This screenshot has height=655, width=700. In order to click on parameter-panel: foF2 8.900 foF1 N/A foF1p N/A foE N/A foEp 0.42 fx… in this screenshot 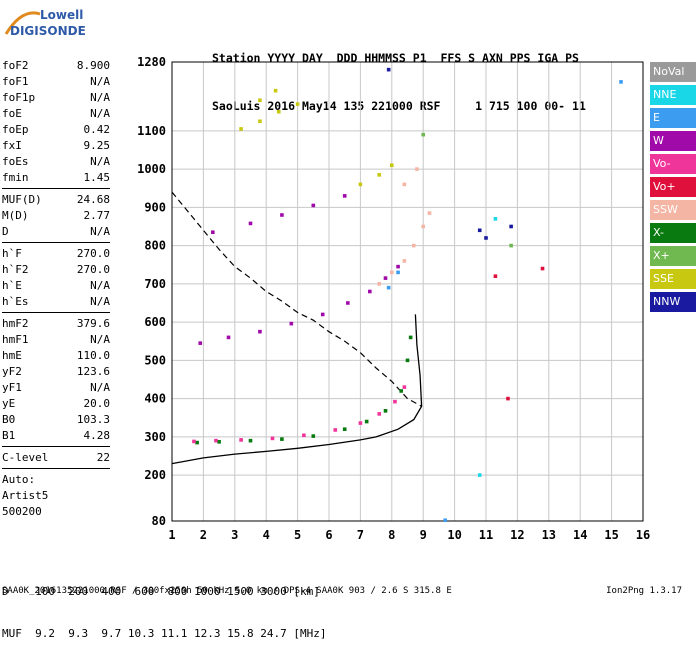, I will do `click(56, 289)`.